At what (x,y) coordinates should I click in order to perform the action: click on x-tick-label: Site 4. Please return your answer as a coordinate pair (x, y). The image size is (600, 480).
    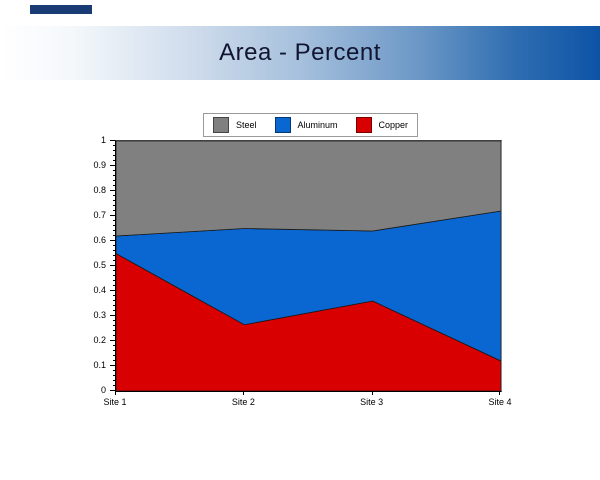
    Looking at the image, I should click on (500, 402).